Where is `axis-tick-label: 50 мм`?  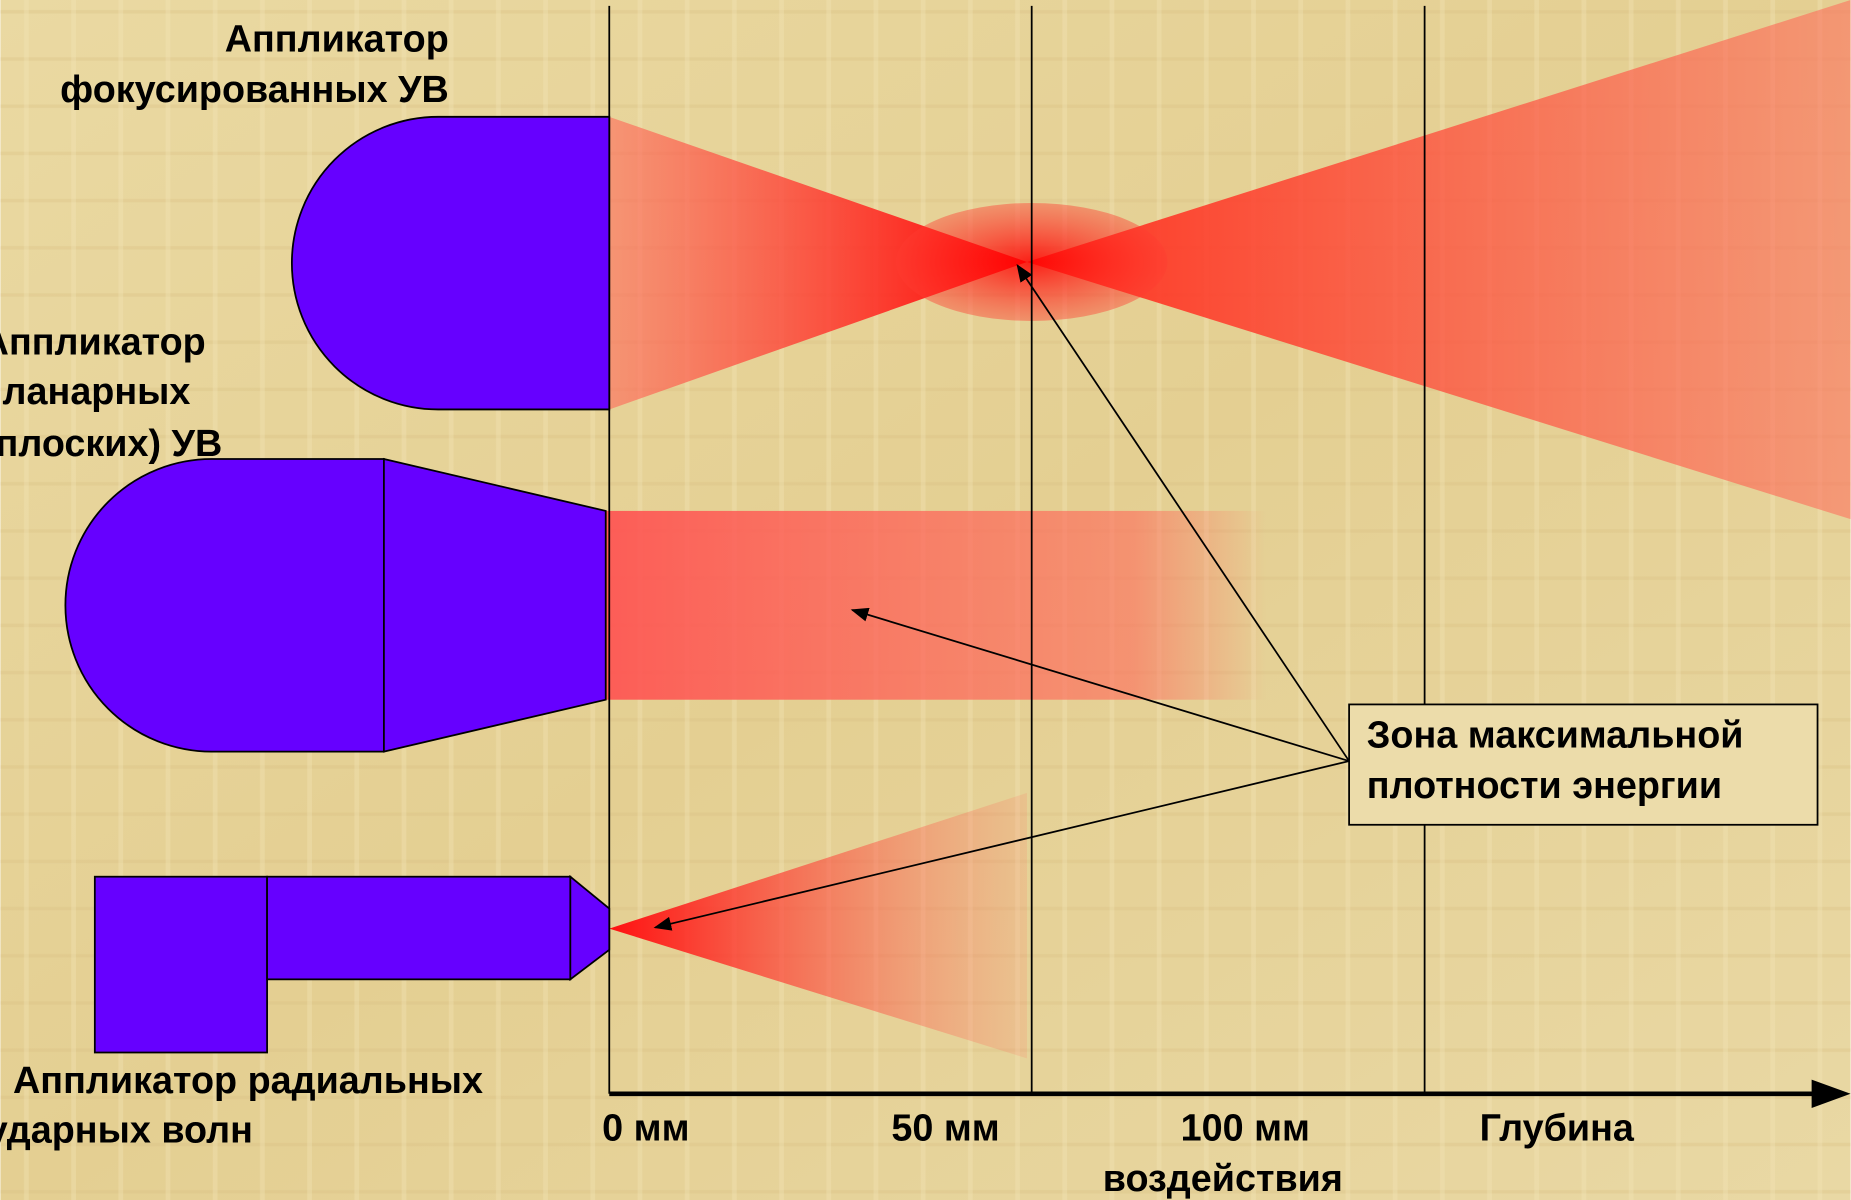 axis-tick-label: 50 мм is located at coordinates (945, 1127).